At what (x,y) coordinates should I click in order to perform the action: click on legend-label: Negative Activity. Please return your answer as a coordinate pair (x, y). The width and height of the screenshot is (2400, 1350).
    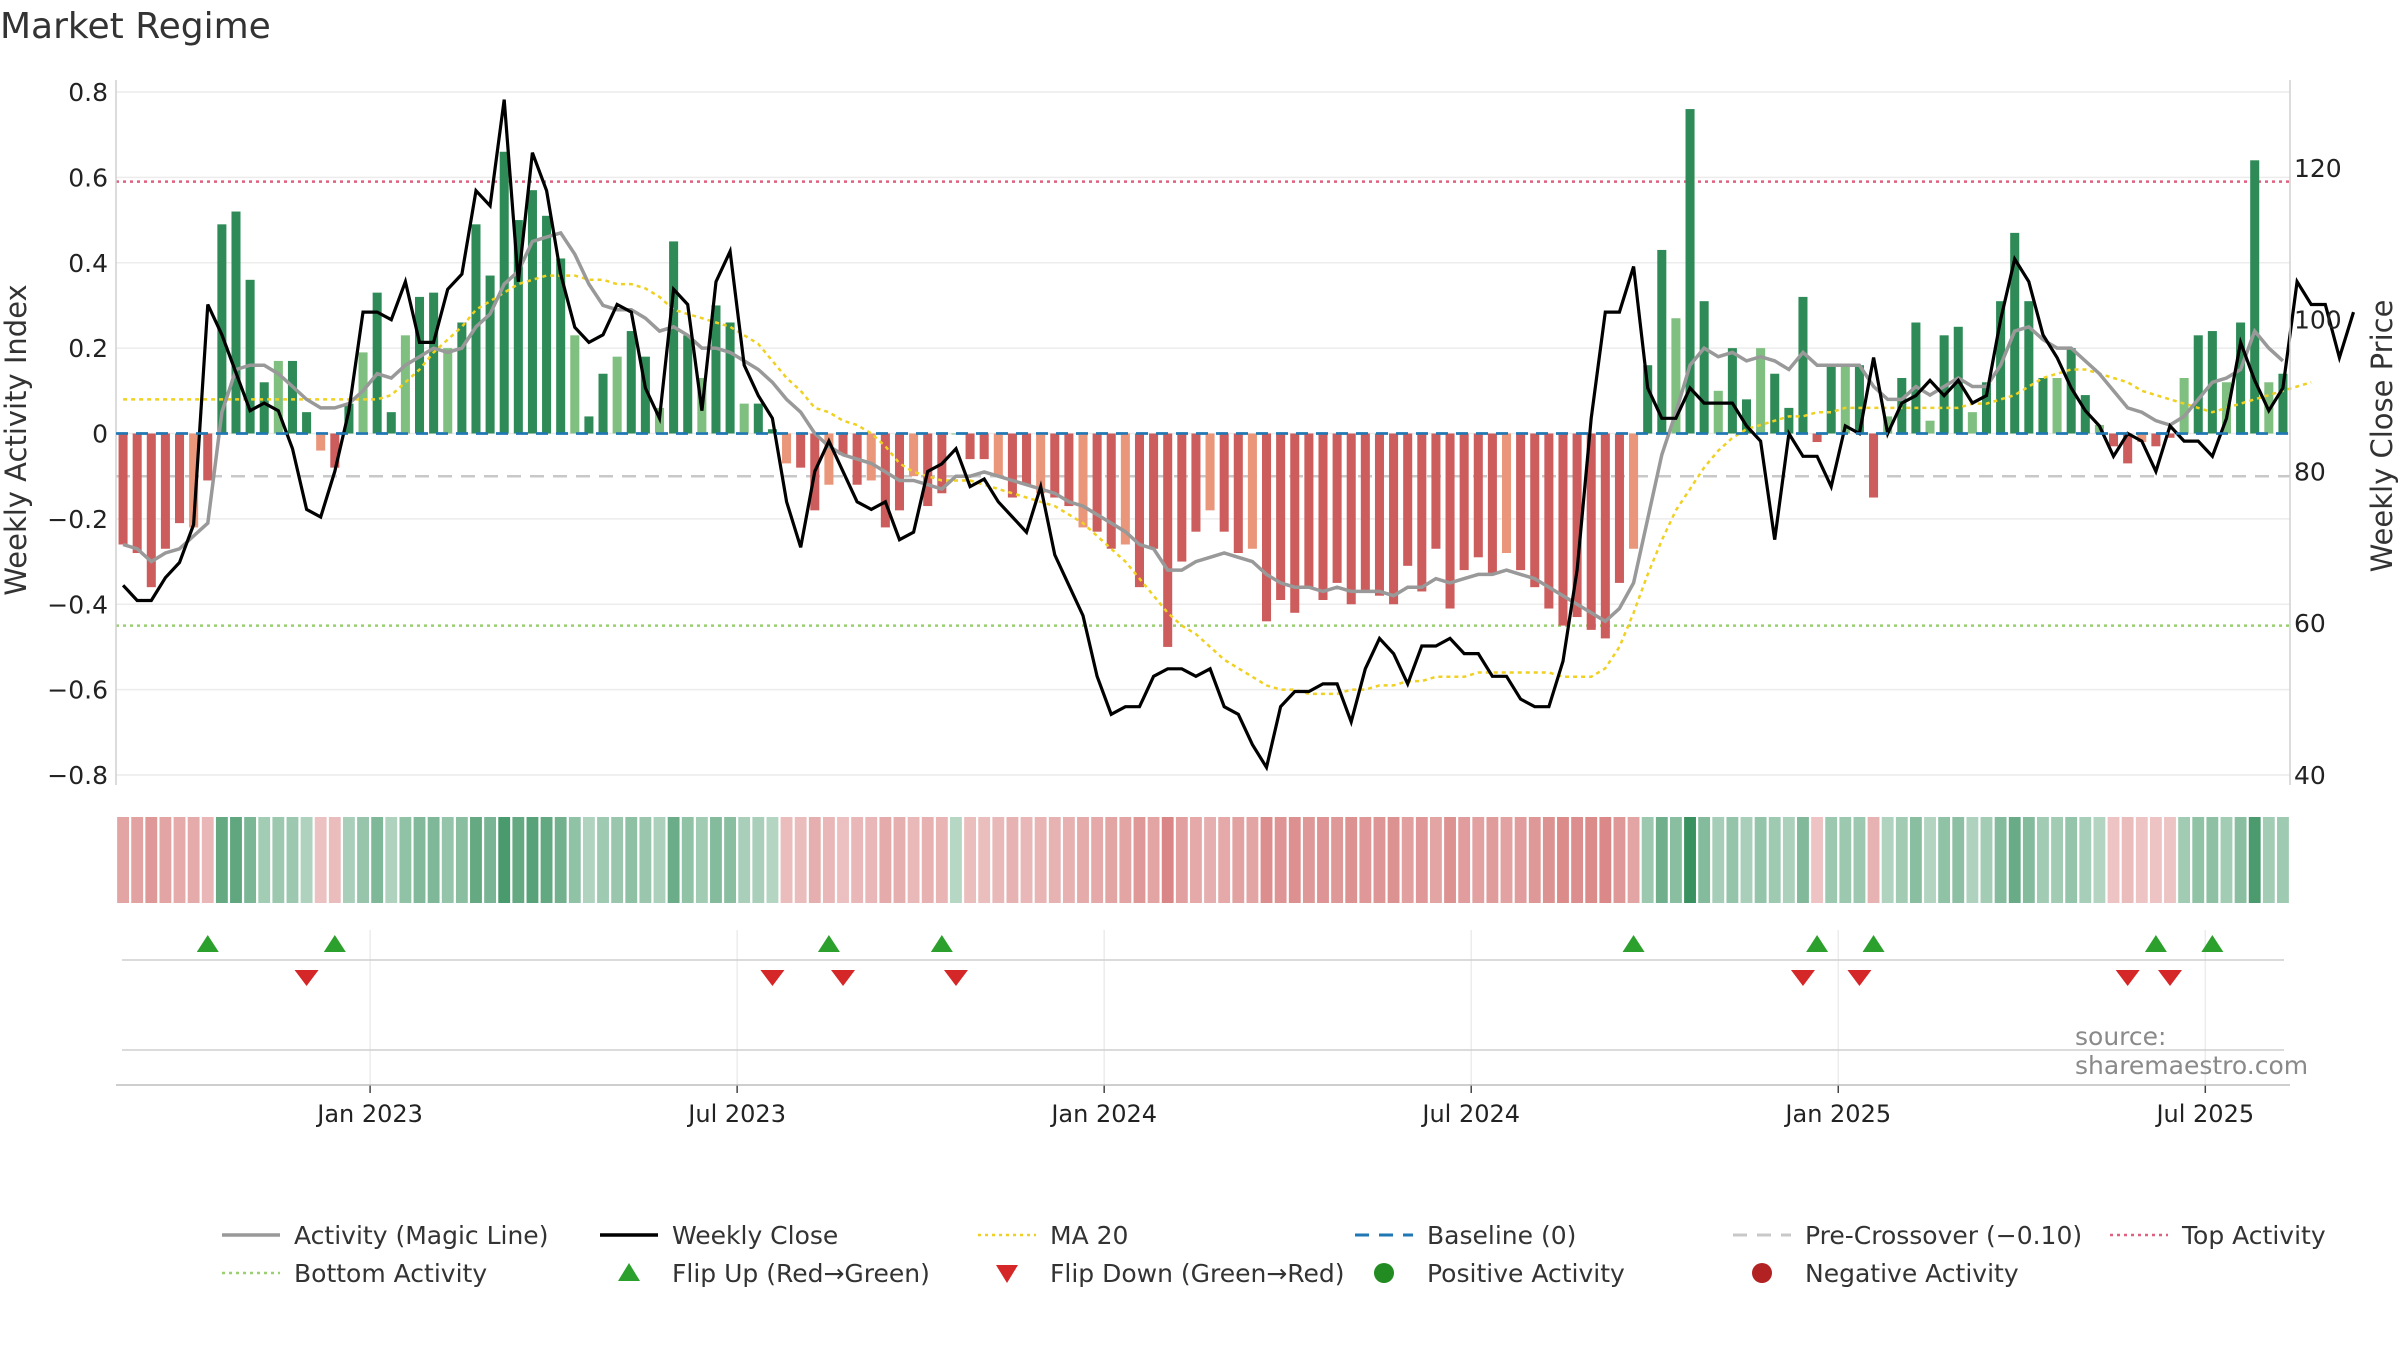
    Looking at the image, I should click on (1912, 1273).